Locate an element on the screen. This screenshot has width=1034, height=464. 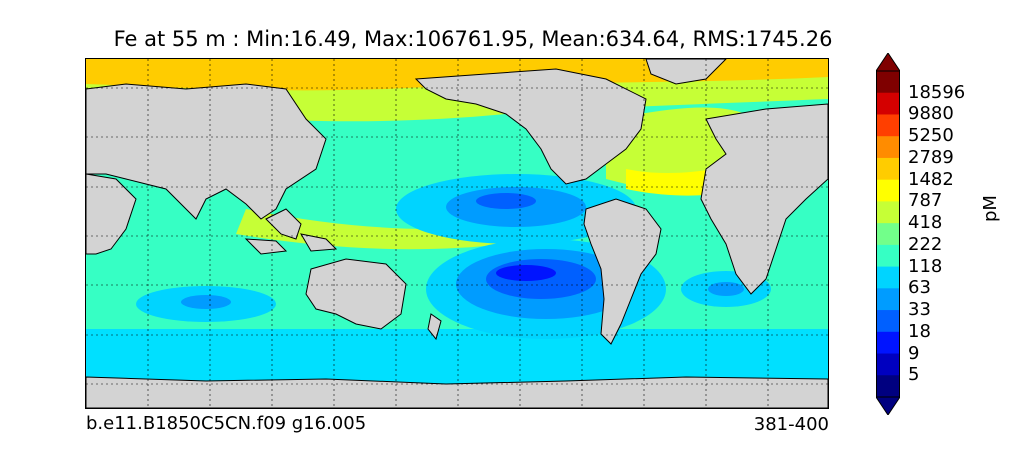
colorbar-upper-extend is located at coordinates (888, 62).